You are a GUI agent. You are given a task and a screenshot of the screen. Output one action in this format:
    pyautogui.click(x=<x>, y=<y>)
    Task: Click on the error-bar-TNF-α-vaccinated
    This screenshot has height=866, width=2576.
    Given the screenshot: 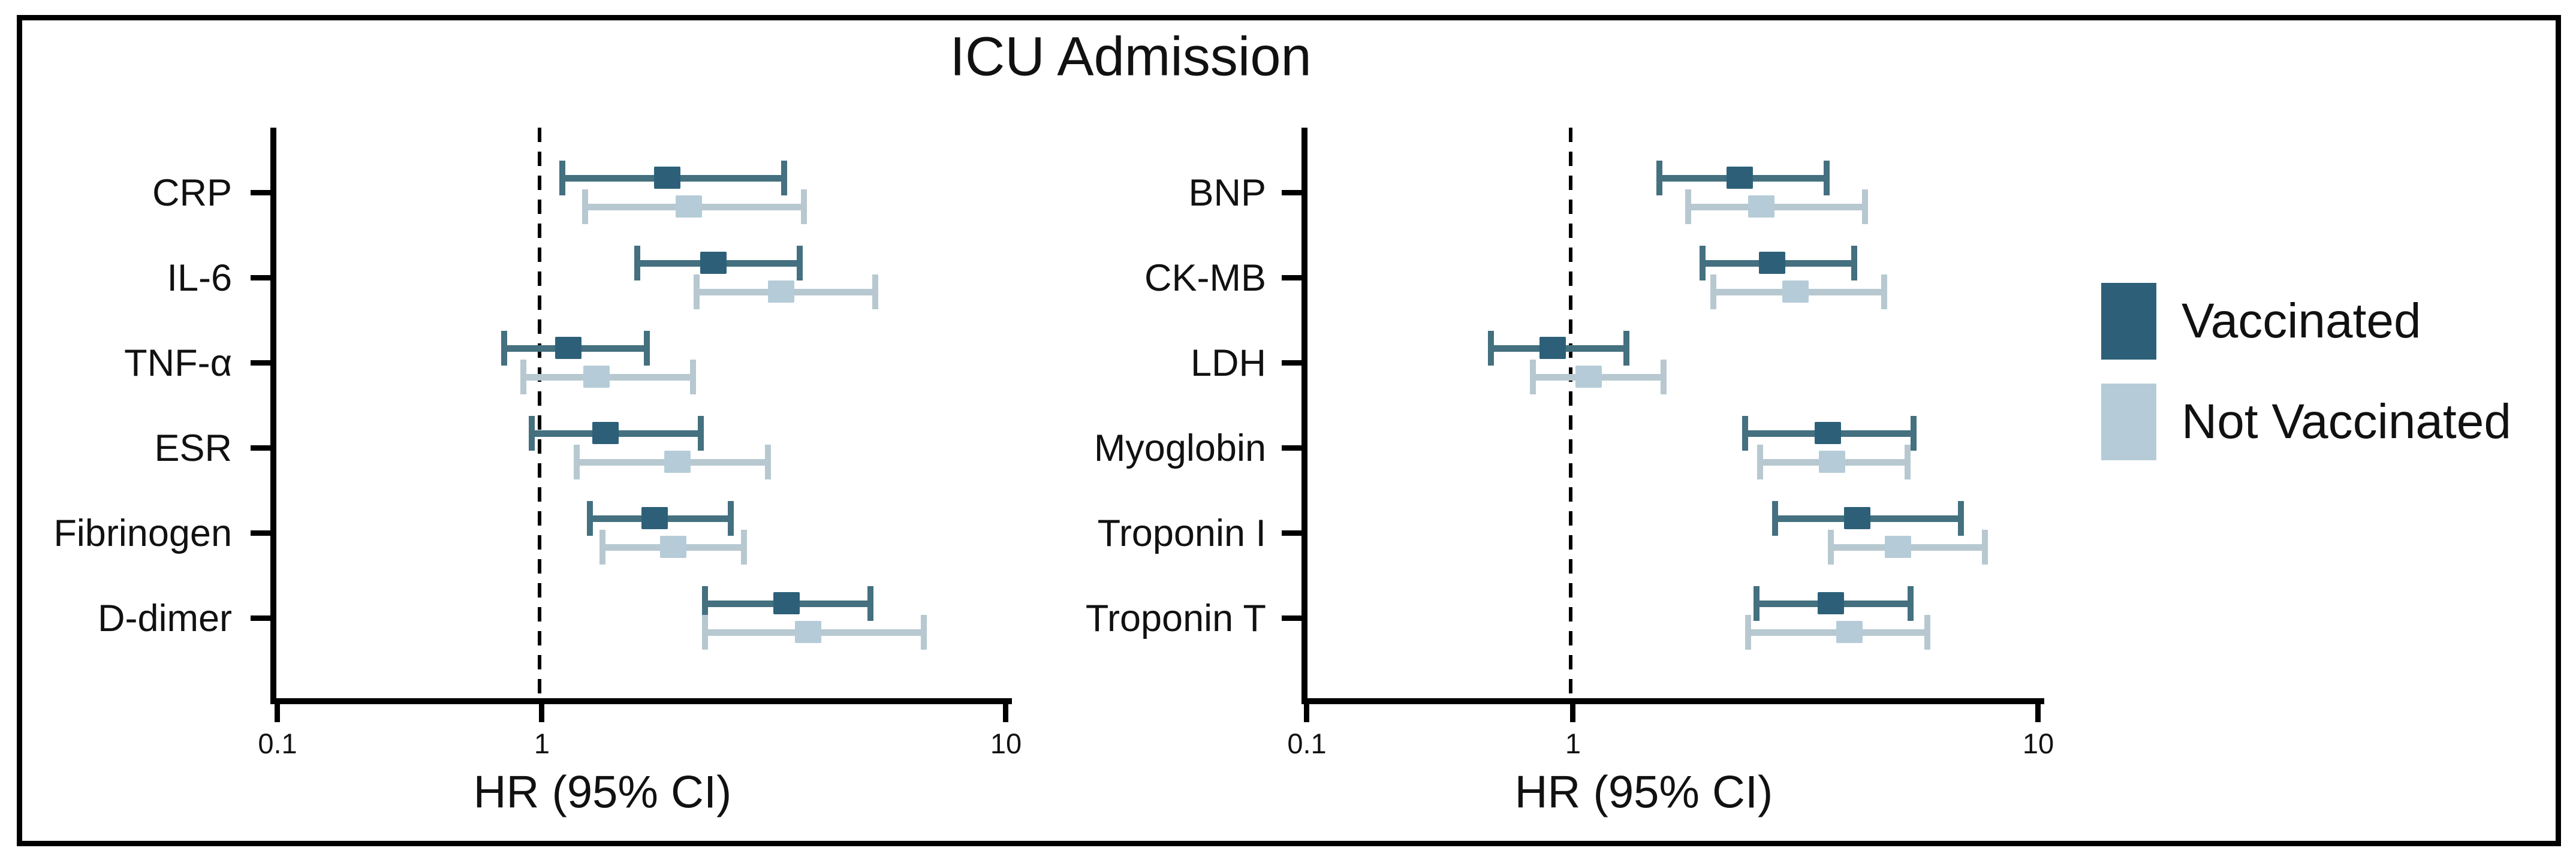 What is the action you would take?
    pyautogui.click(x=575, y=348)
    